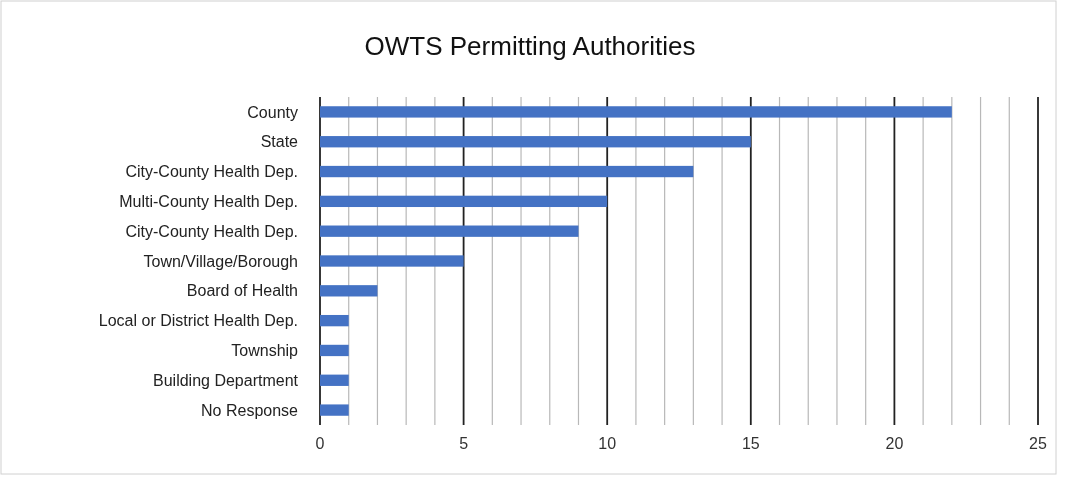  Describe the element at coordinates (208, 201) in the screenshot. I see `y-tick-label: Multi-County Health Dep.` at that location.